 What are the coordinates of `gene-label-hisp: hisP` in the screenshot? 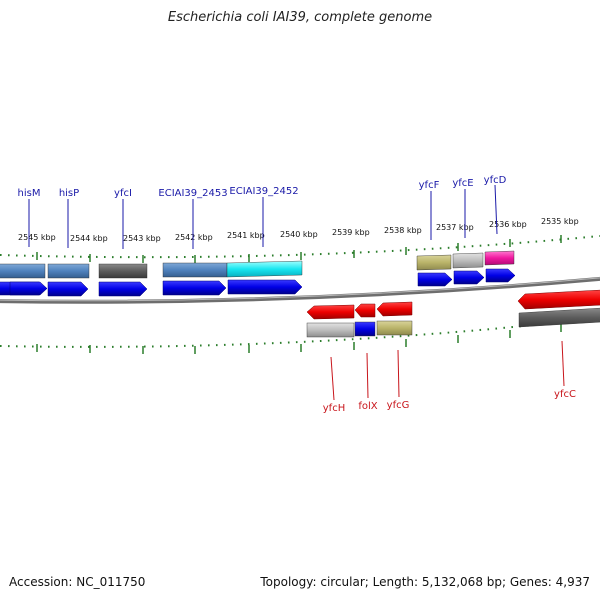 It's located at (69, 193).